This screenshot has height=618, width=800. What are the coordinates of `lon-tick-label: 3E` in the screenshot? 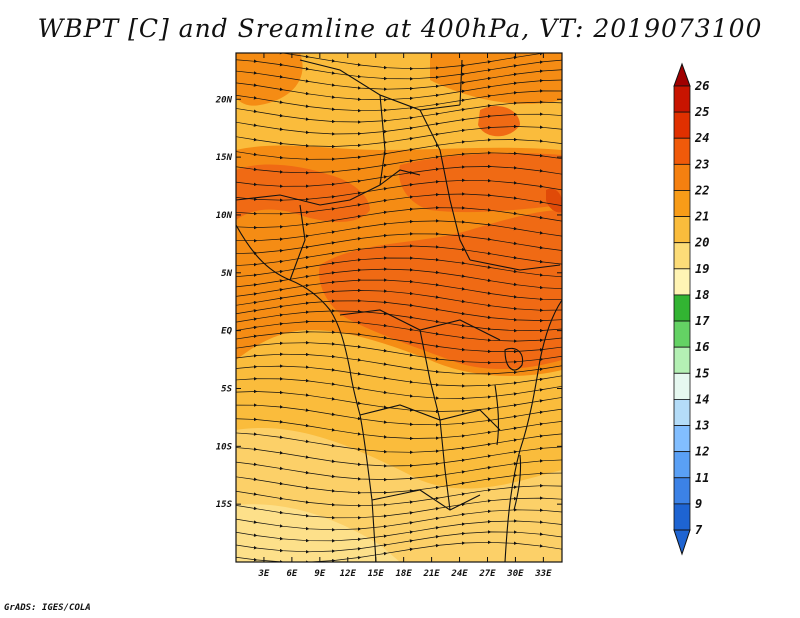 It's located at (264, 574).